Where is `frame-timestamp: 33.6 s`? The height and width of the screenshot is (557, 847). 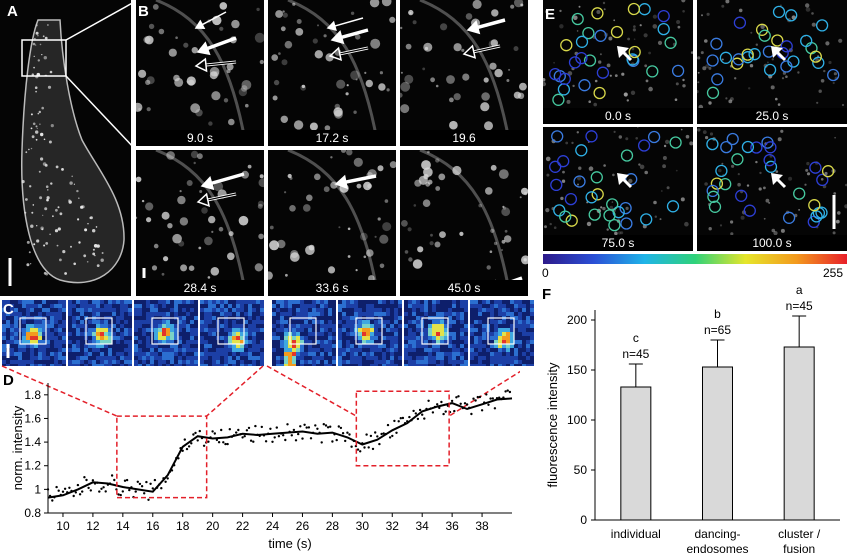 frame-timestamp: 33.6 s is located at coordinates (332, 288).